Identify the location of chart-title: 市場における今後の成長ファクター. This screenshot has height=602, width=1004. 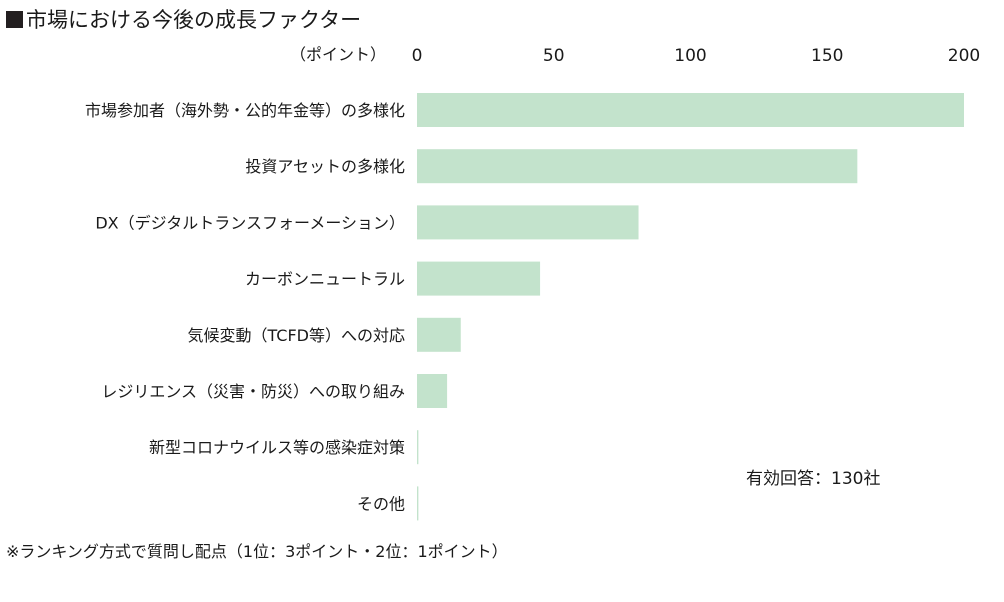
(183, 19).